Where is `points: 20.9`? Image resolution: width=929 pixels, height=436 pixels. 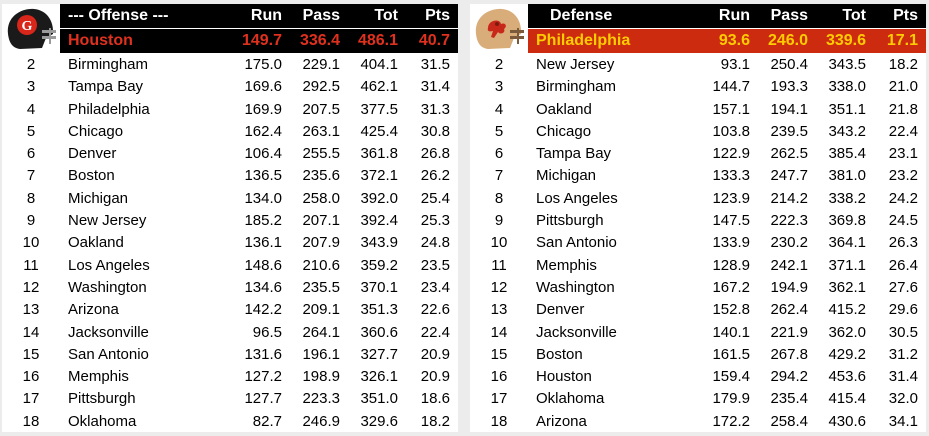 points: 20.9 is located at coordinates (435, 377).